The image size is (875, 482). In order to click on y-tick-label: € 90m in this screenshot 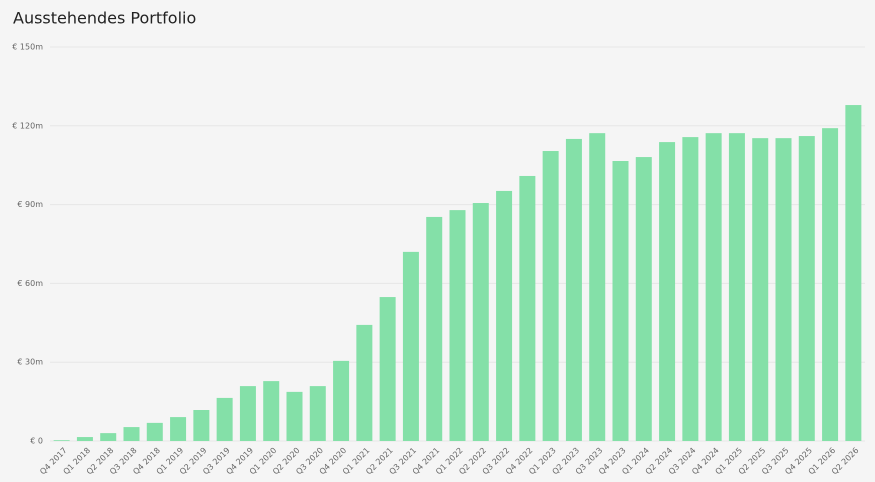, I will do `click(30, 204)`.